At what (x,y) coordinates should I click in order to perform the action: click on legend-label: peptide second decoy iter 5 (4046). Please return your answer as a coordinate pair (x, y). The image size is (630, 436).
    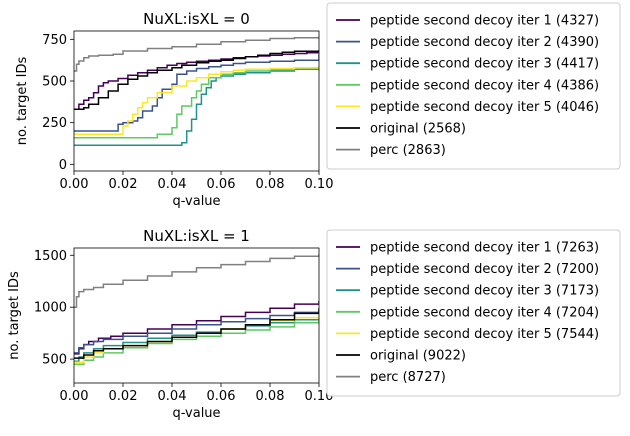
    Looking at the image, I should click on (484, 107).